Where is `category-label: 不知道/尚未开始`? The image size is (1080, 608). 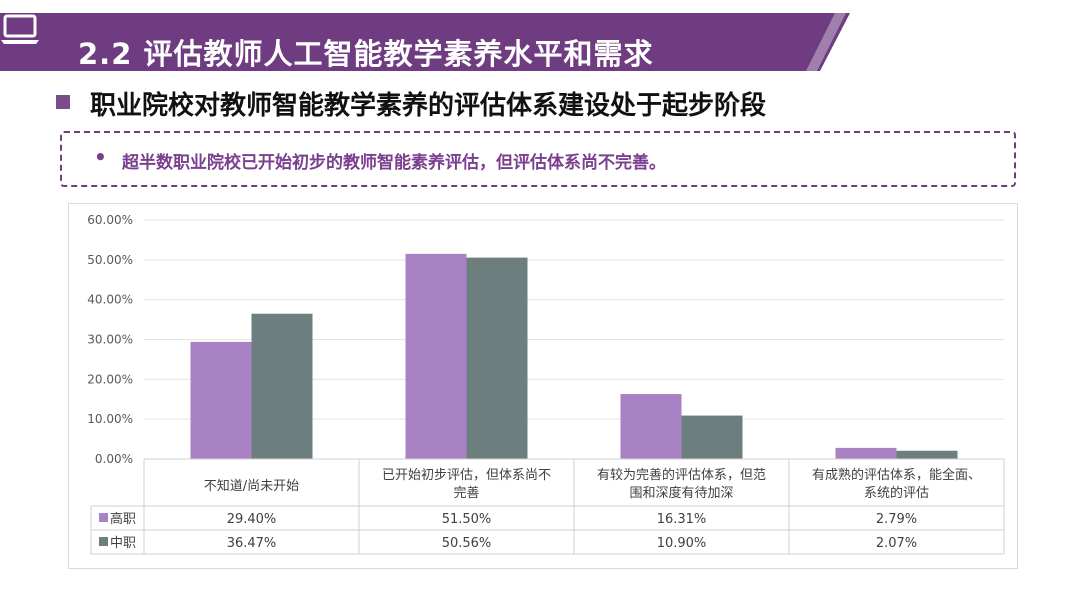
category-label: 不知道/尚未开始 is located at coordinates (251, 486).